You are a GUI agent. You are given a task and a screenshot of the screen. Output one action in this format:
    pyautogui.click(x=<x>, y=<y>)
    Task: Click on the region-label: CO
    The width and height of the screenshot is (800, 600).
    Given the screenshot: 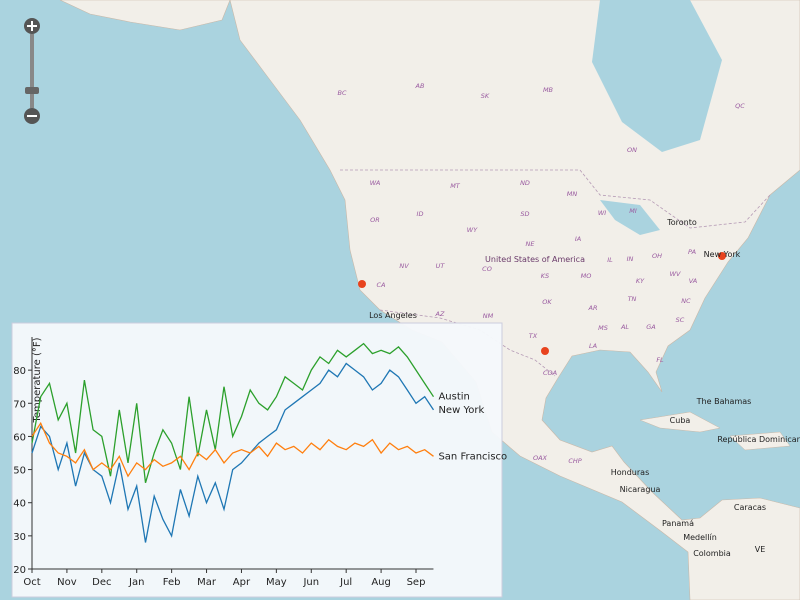 What is the action you would take?
    pyautogui.click(x=487, y=269)
    